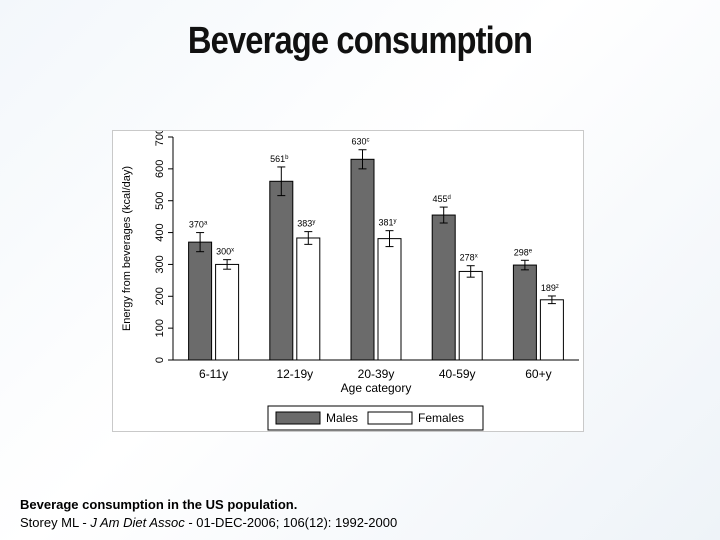  Describe the element at coordinates (160, 138) in the screenshot. I see `y-tick-label: 700` at that location.